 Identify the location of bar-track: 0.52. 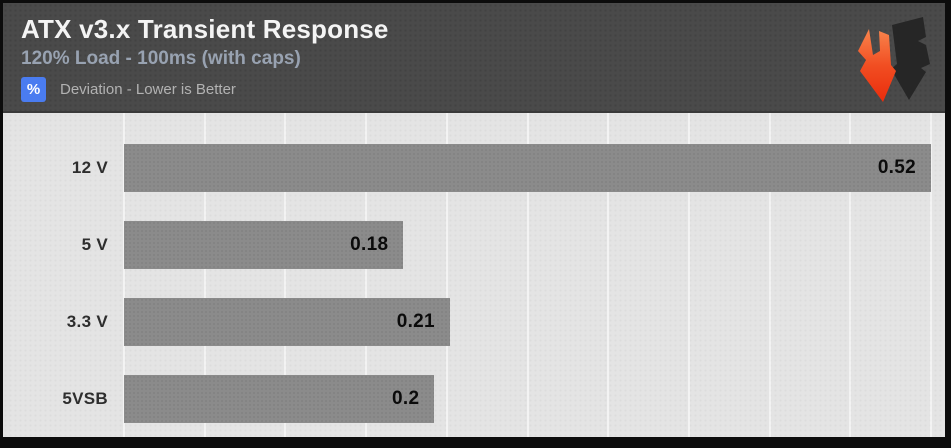
(527, 167).